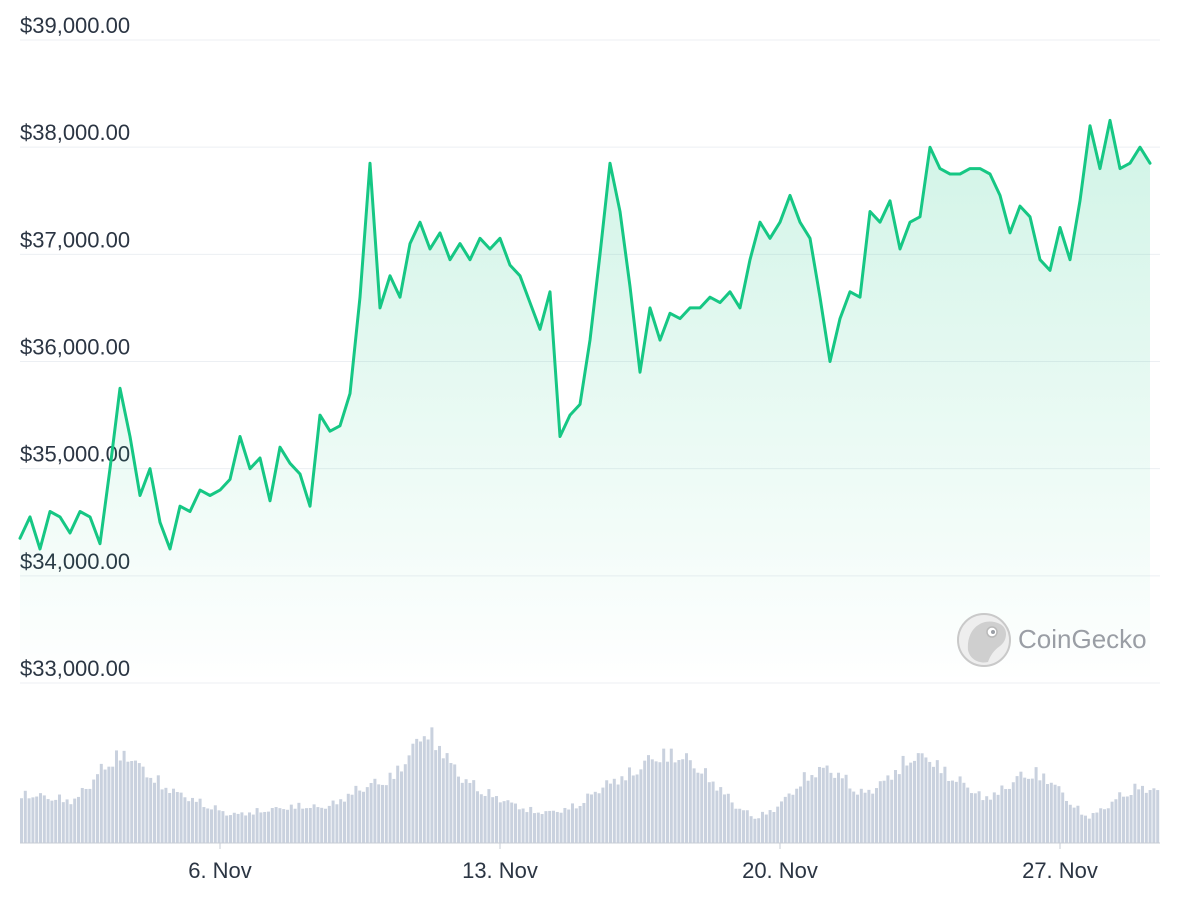 This screenshot has width=1200, height=911. I want to click on gecko-logo-icon, so click(984, 640).